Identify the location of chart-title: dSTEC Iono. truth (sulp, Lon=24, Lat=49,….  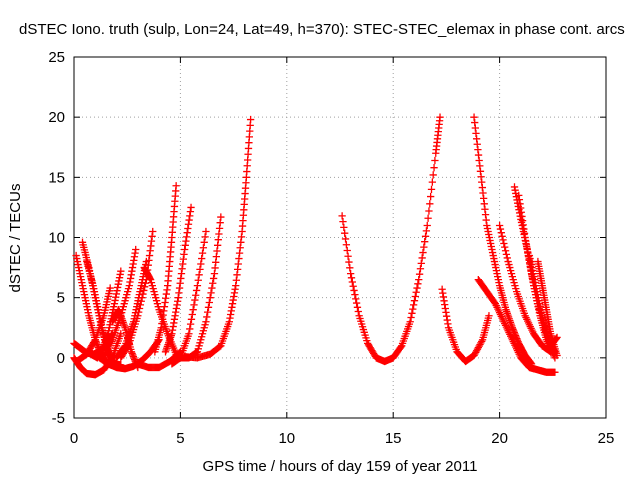
(322, 29).